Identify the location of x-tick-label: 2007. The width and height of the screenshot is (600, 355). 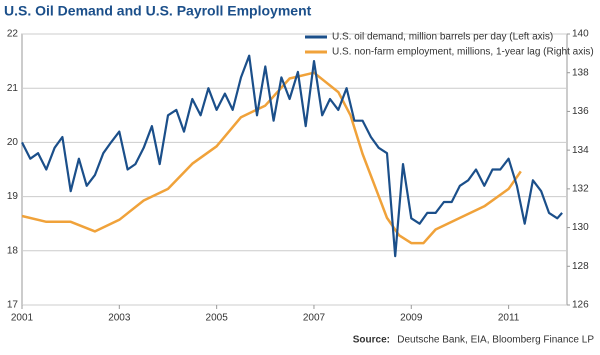
(314, 318).